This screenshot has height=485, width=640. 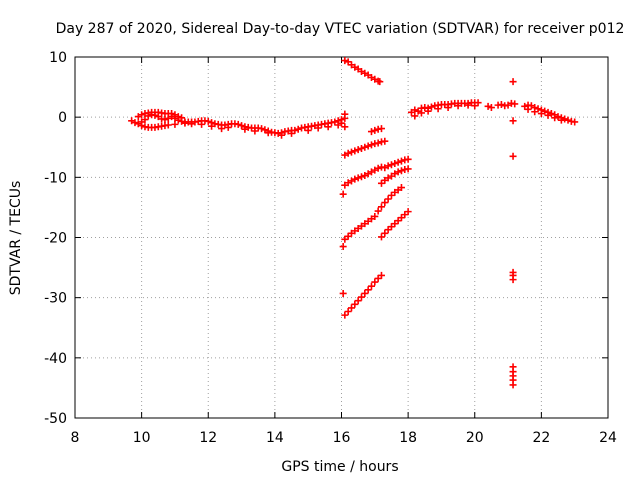 I want to click on y-axis-label: SDTVAR / TECUs, so click(x=16, y=238).